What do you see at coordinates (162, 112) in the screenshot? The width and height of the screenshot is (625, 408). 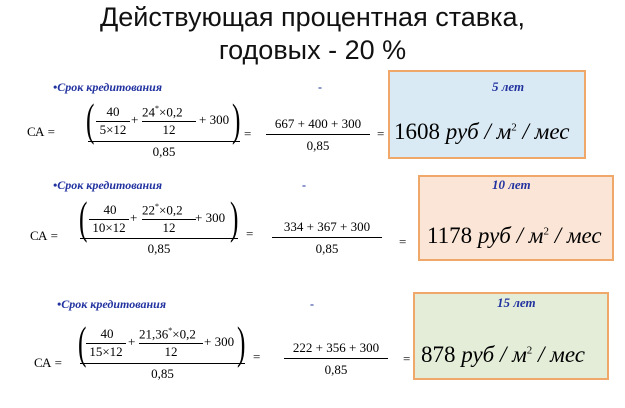 I see `fraction-b-numerator: 24*×0,2` at bounding box center [162, 112].